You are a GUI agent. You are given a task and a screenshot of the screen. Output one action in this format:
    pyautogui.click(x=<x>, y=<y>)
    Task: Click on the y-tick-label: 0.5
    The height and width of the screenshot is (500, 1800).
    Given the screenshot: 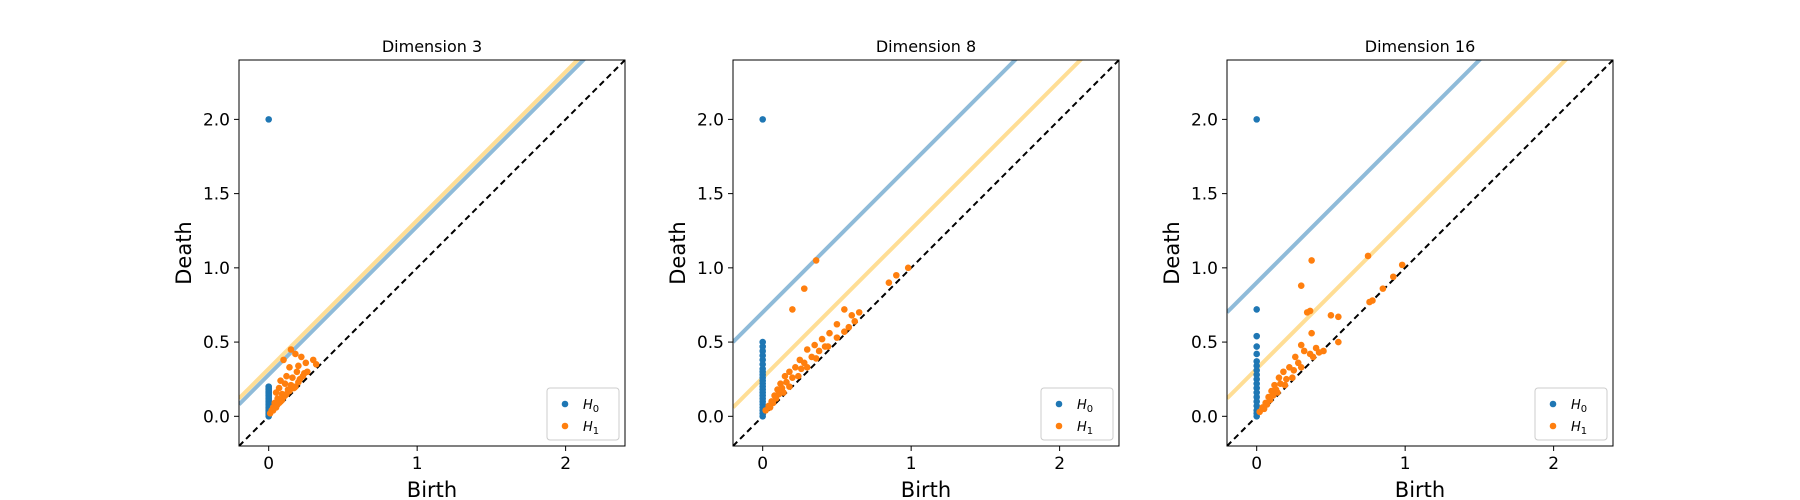 What is the action you would take?
    pyautogui.click(x=216, y=343)
    